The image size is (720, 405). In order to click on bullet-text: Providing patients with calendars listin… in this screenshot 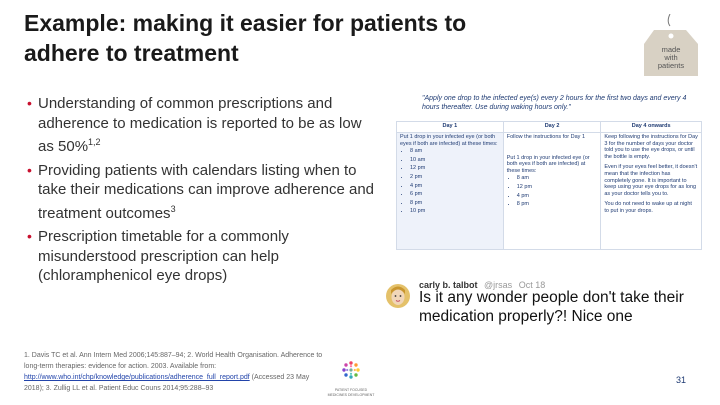, I will do `click(206, 191)`.